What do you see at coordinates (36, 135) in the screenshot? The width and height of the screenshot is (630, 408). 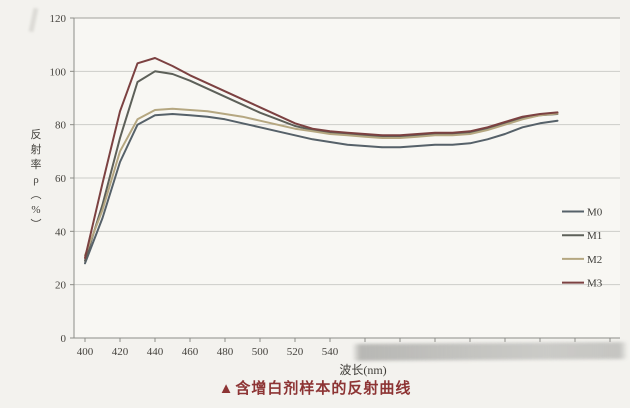 I see `y-axis-title-char: 反` at bounding box center [36, 135].